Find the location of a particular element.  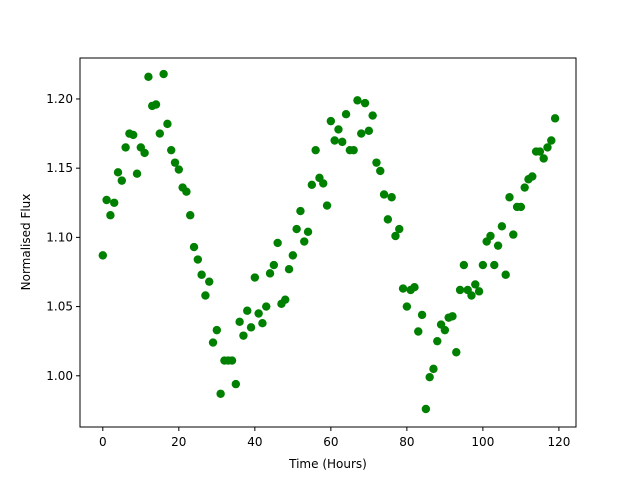

y-tick-label: 1.05 is located at coordinates (59, 307).